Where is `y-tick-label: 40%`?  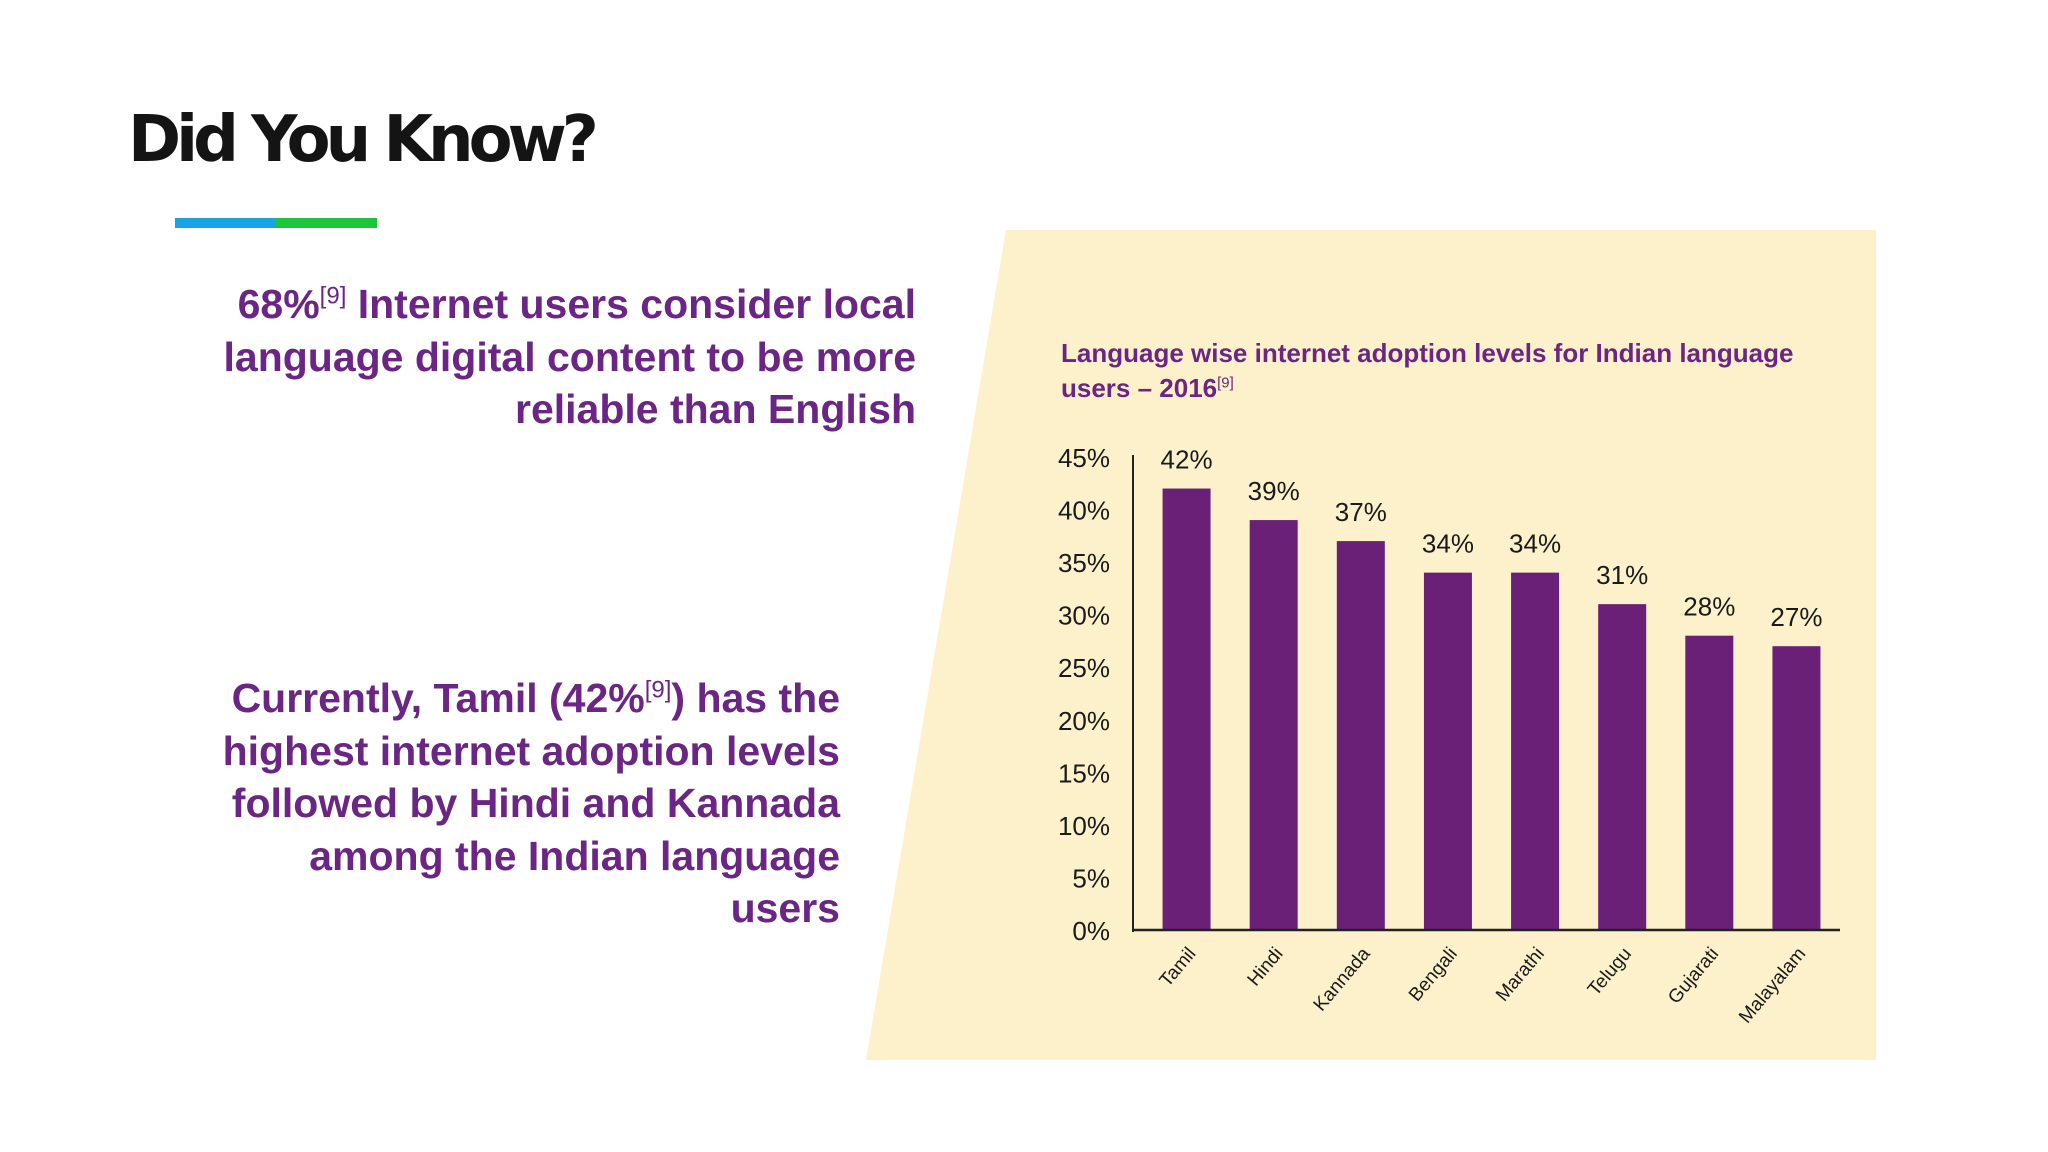 y-tick-label: 40% is located at coordinates (1084, 511).